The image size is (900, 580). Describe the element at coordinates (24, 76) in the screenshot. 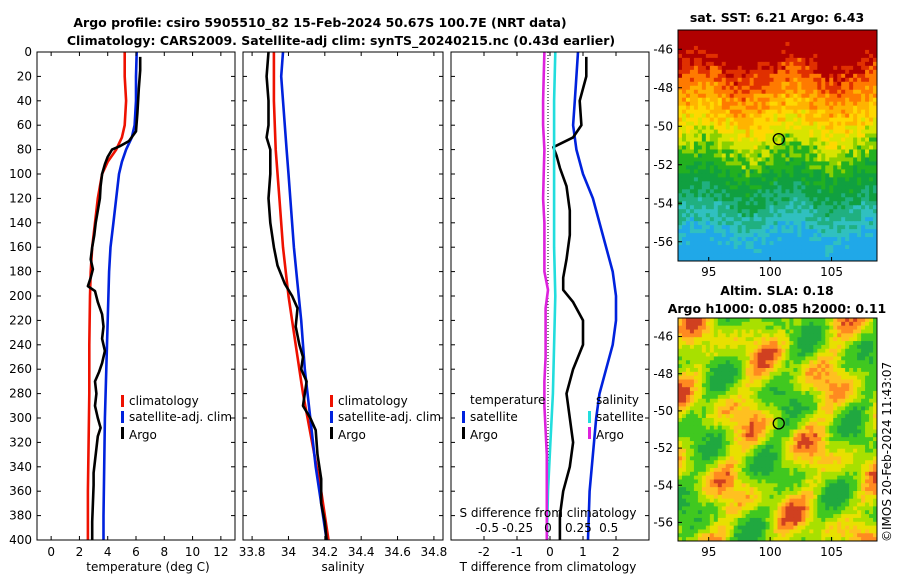

I see `y-tick-label: 20` at that location.